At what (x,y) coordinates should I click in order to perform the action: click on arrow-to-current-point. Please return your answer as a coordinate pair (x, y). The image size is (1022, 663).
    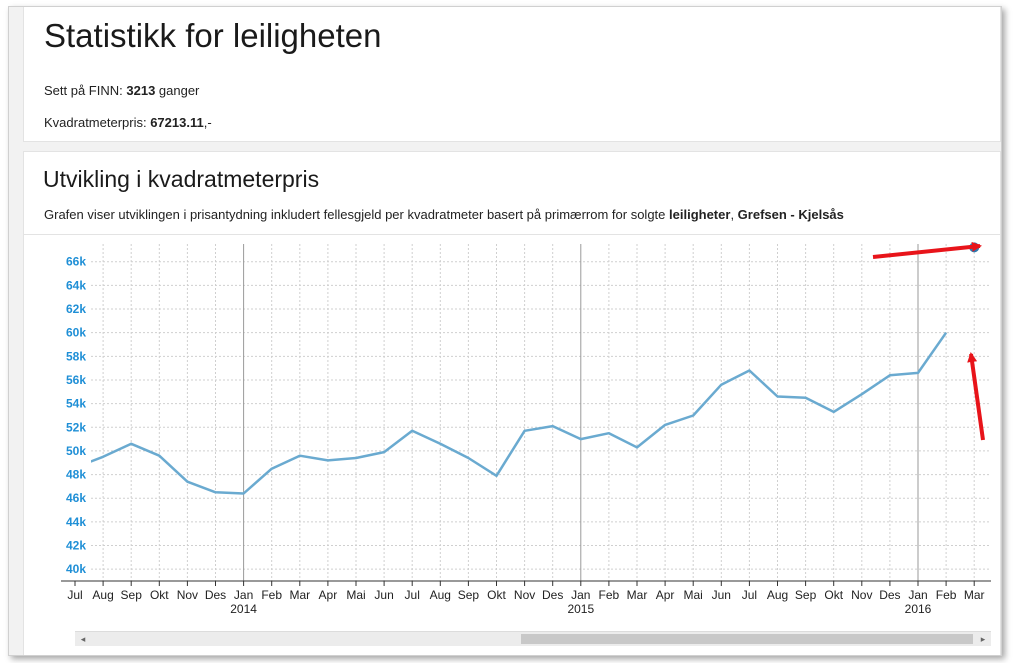
    Looking at the image, I should click on (927, 250).